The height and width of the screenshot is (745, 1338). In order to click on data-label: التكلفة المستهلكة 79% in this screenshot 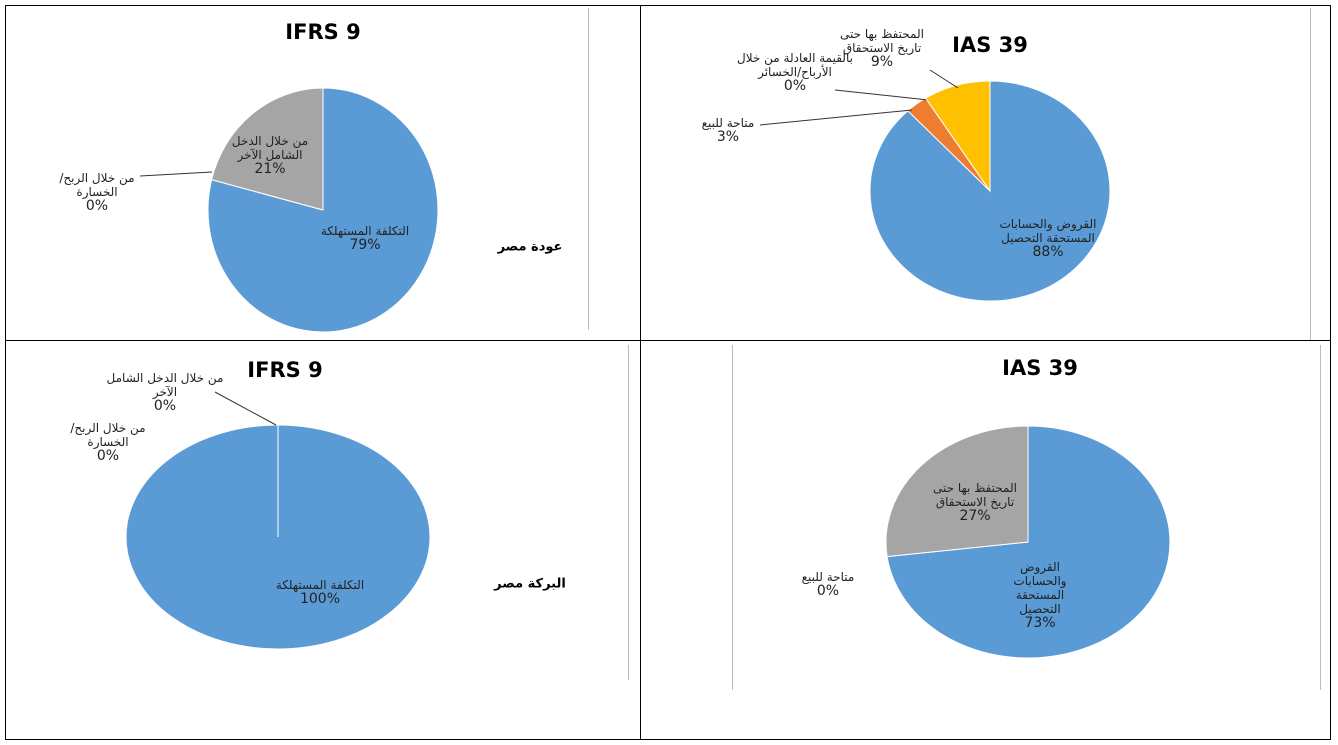, I will do `click(365, 238)`.